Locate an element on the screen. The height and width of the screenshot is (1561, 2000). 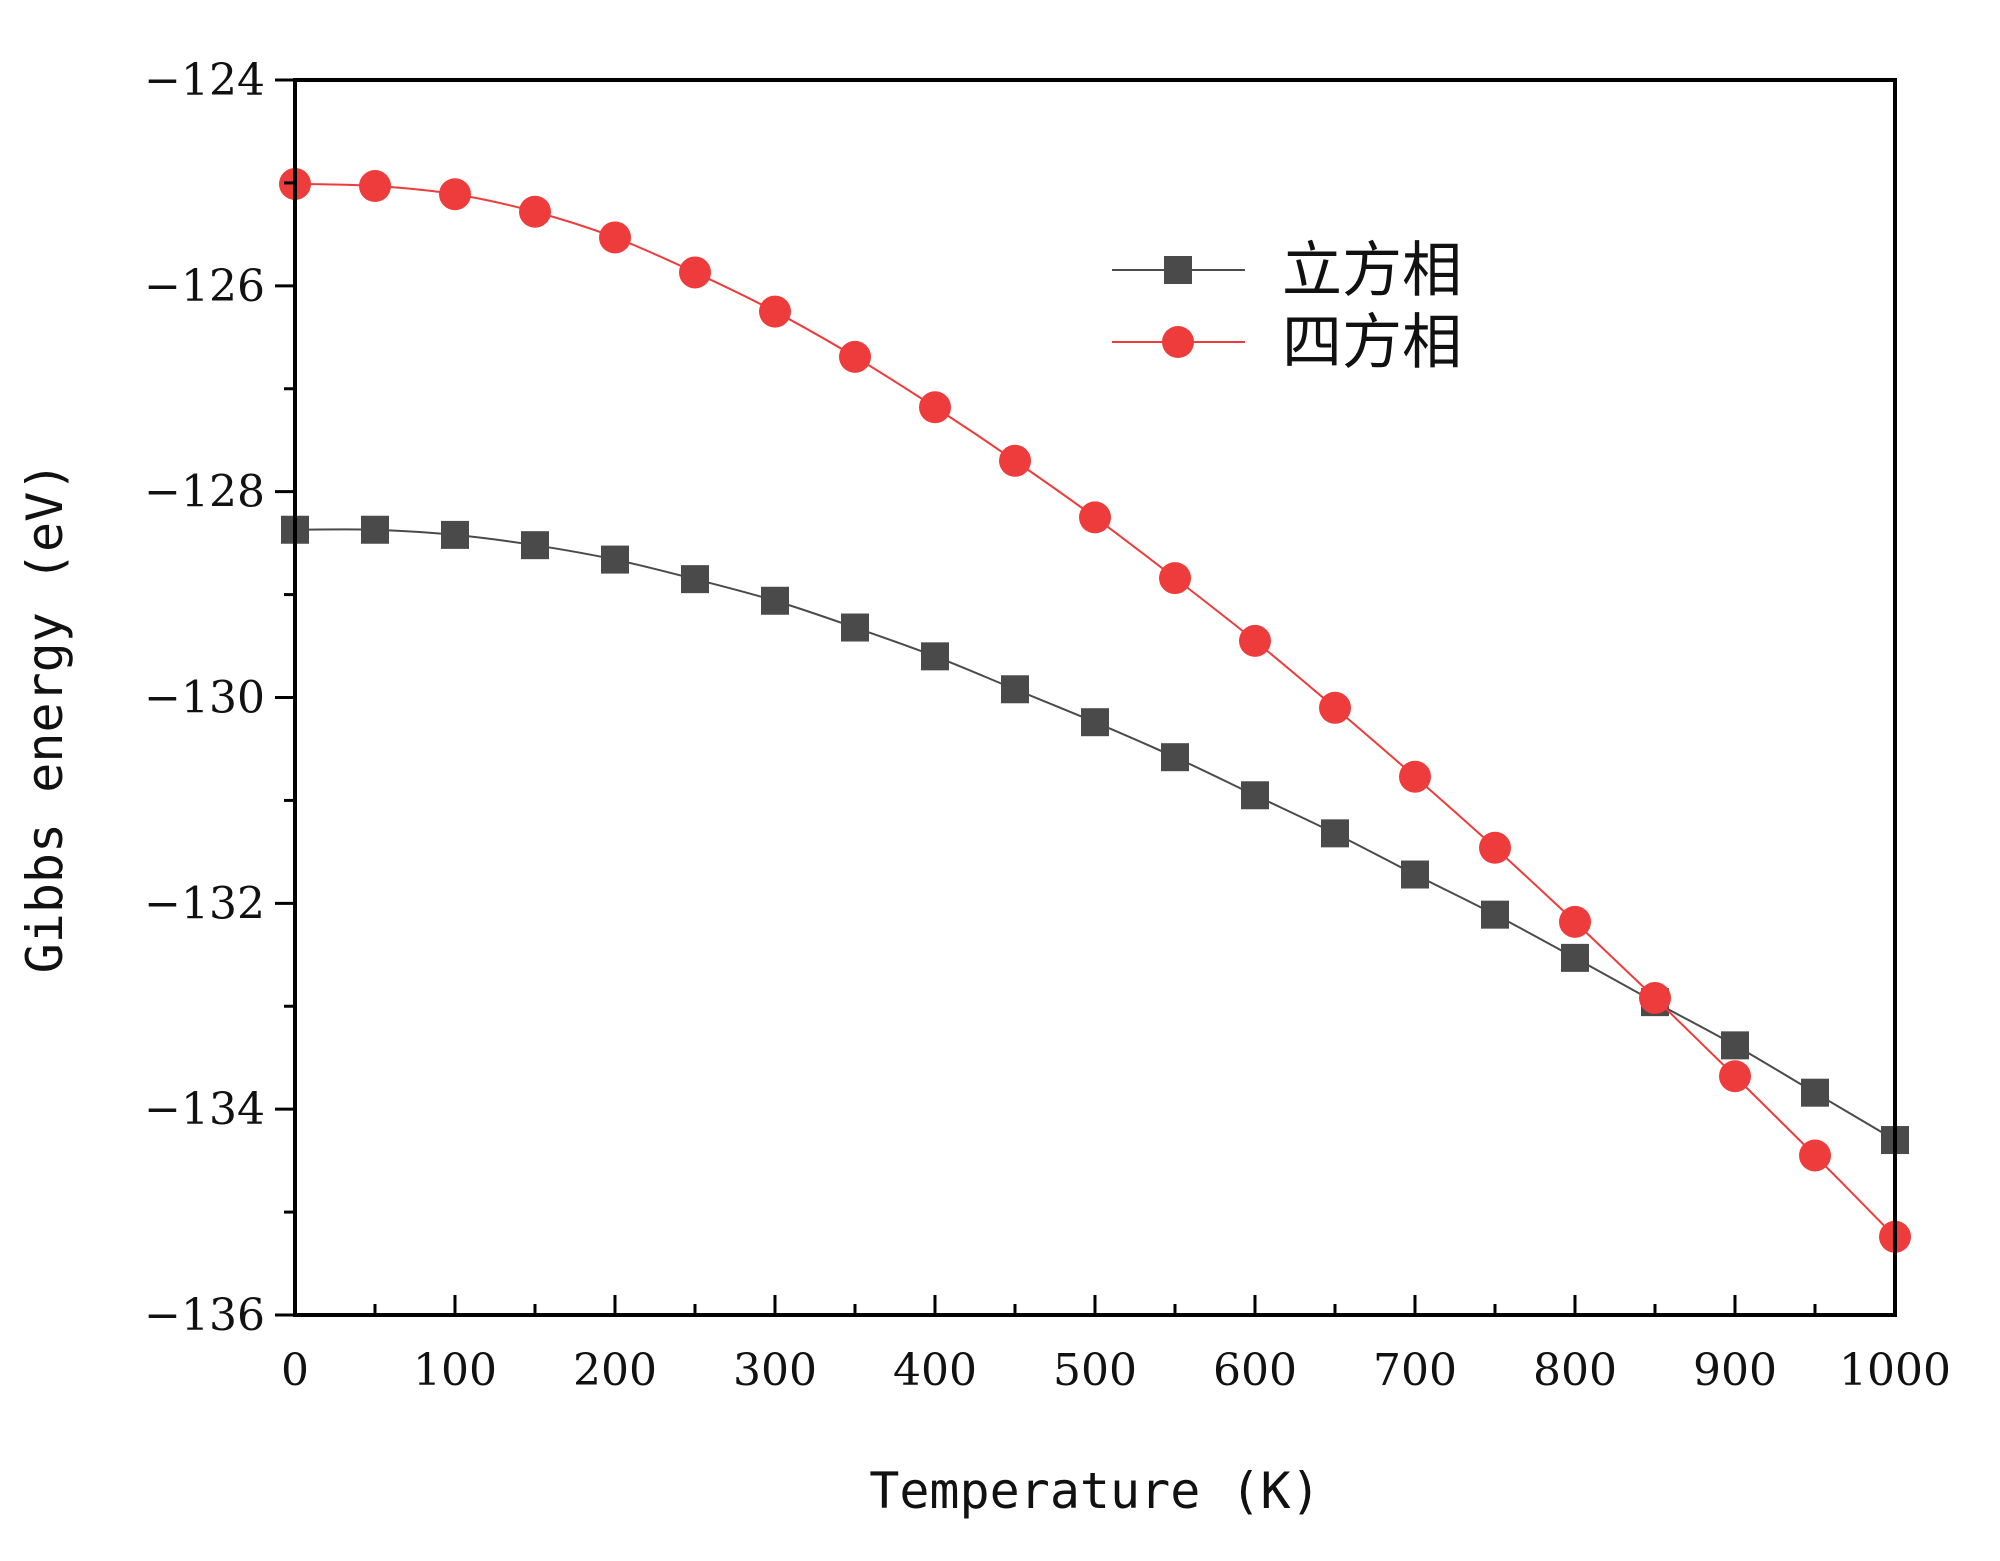
x-tick-label: 300 is located at coordinates (775, 1370).